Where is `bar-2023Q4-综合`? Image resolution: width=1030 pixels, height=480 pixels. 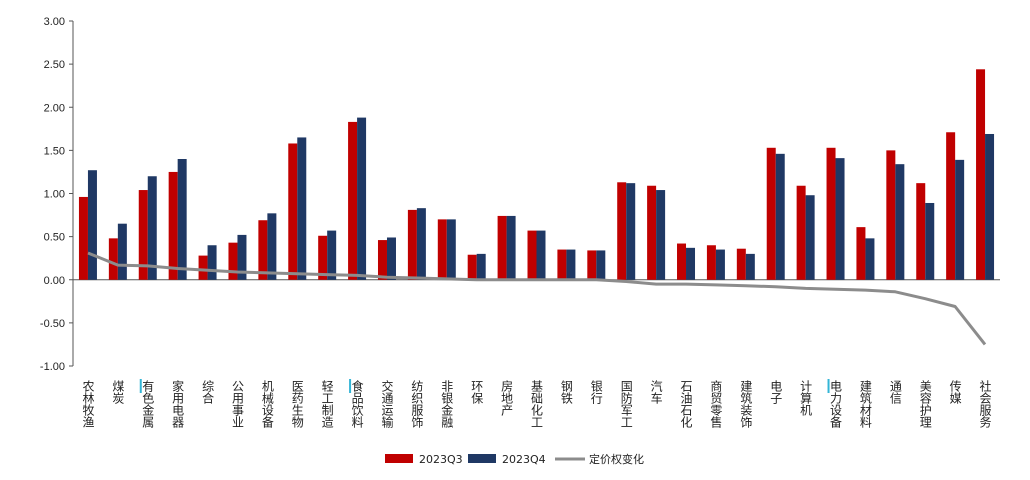 bar-2023Q4-综合 is located at coordinates (212, 262).